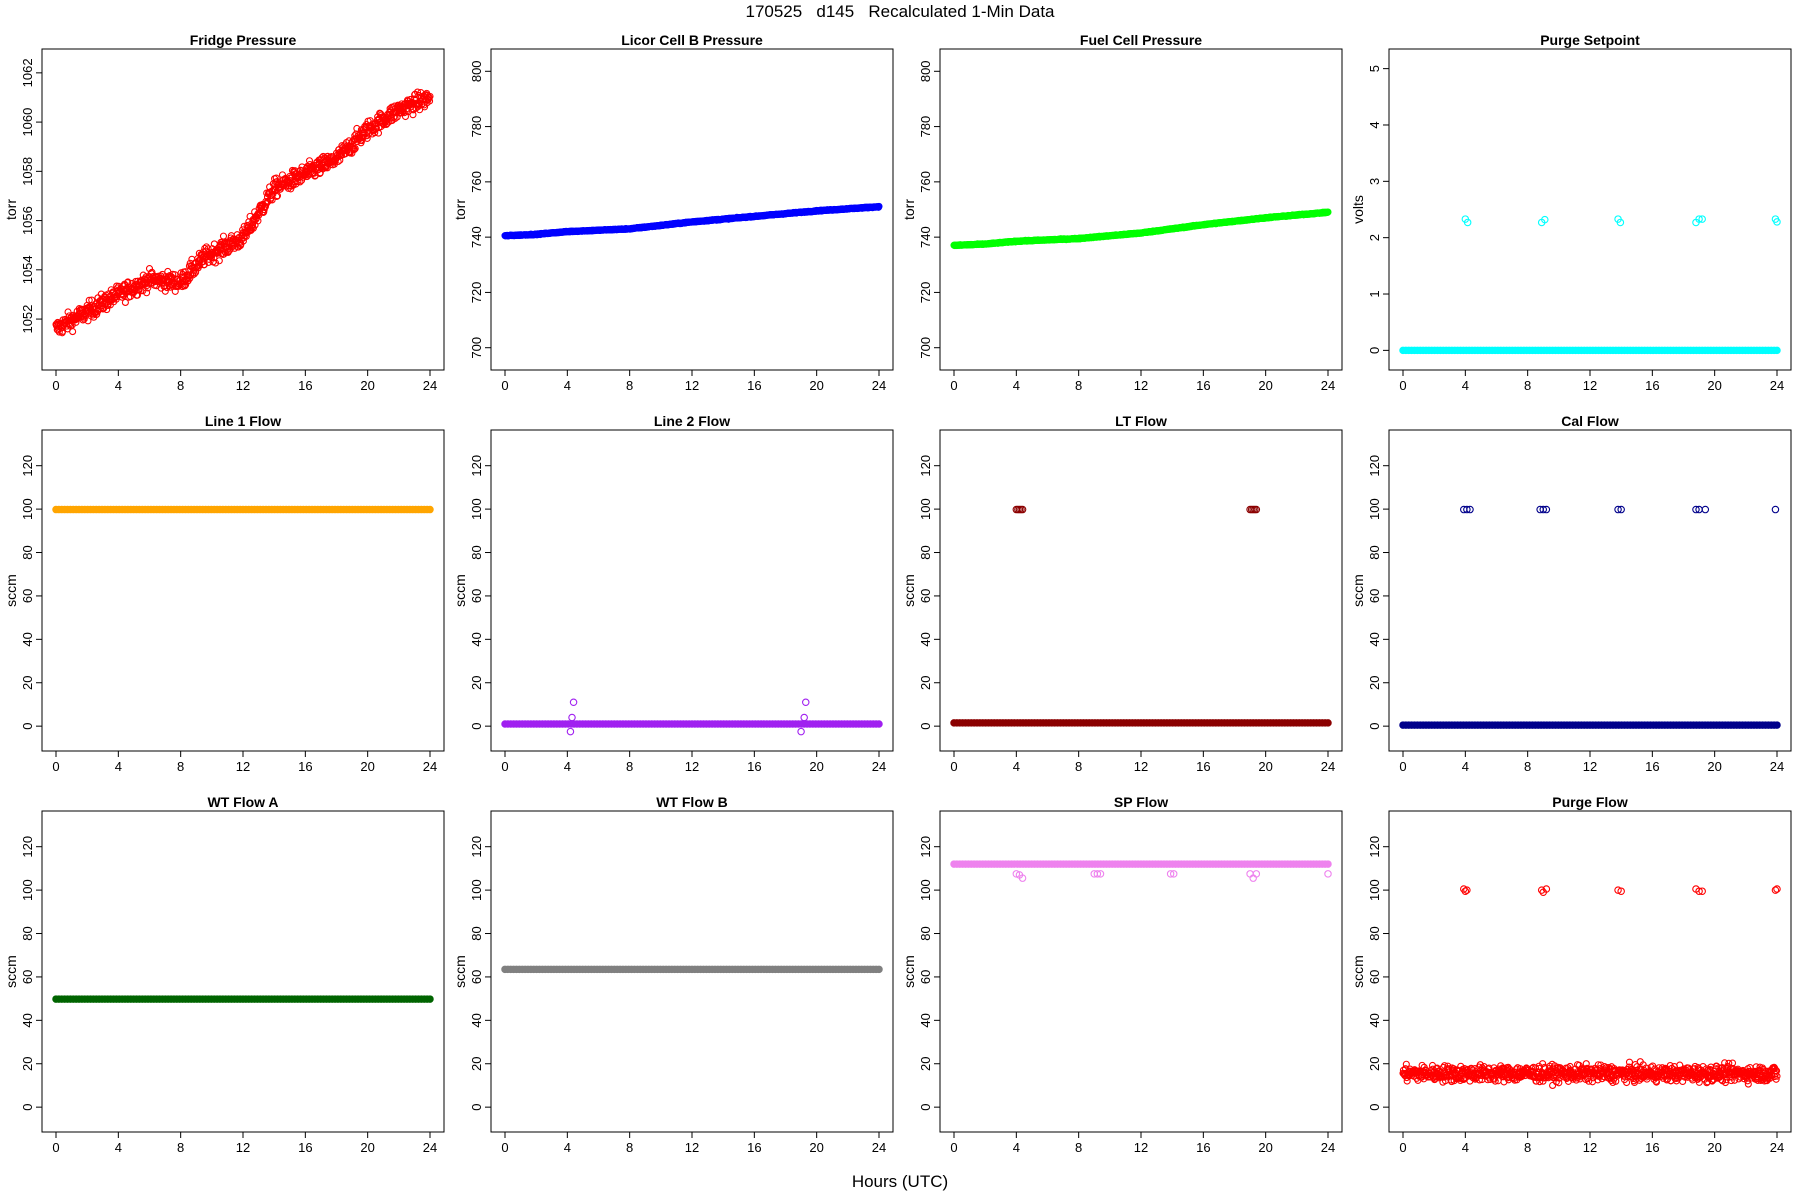 The image size is (1800, 1200). What do you see at coordinates (925, 237) in the screenshot?
I see `y-tick-label: 740` at bounding box center [925, 237].